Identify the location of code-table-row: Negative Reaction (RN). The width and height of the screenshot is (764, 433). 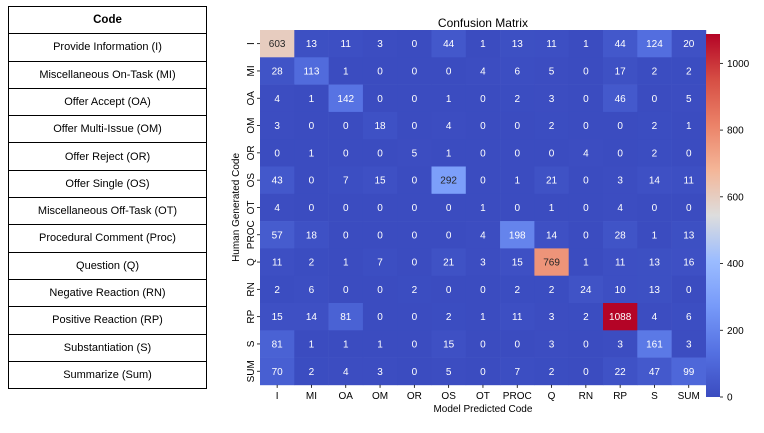
(107, 293).